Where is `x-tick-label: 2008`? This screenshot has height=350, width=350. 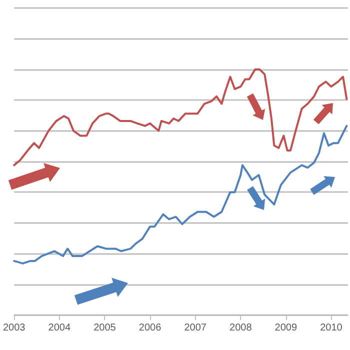
x-tick-label: 2008 is located at coordinates (241, 328).